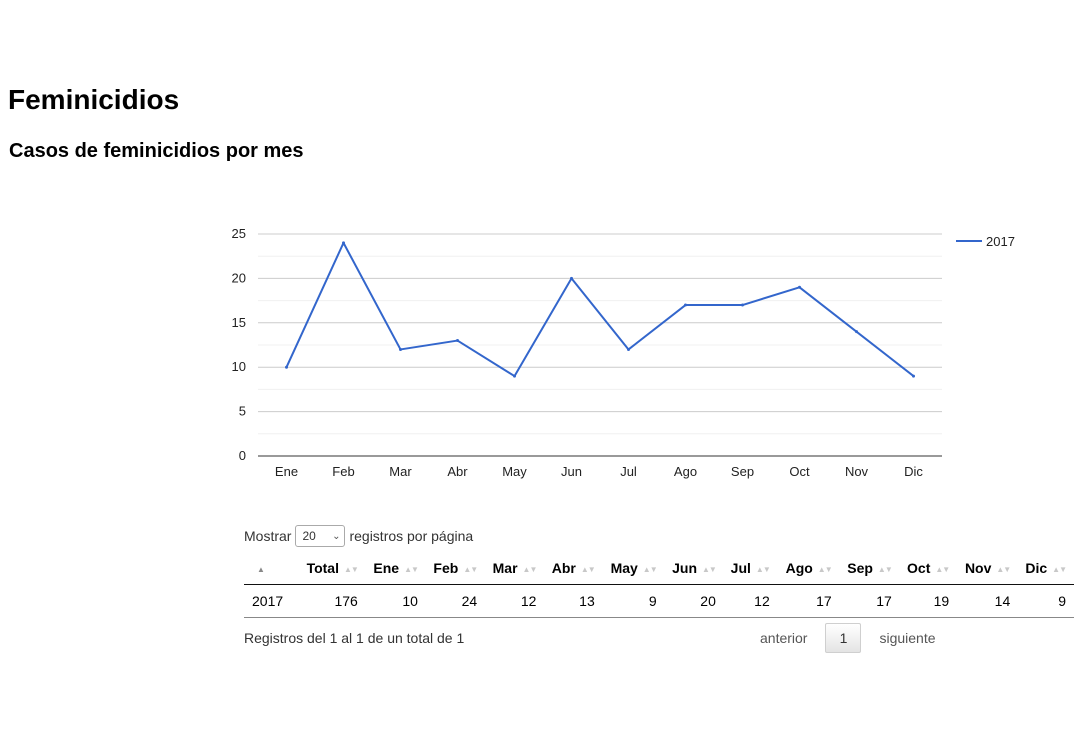 Image resolution: width=1080 pixels, height=740 pixels. Describe the element at coordinates (239, 366) in the screenshot. I see `y-tick-label: 10` at that location.